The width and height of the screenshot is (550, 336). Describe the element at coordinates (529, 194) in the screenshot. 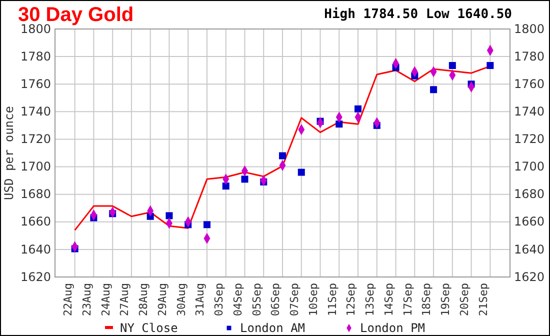

I see `y2-tick-label: 1680` at that location.